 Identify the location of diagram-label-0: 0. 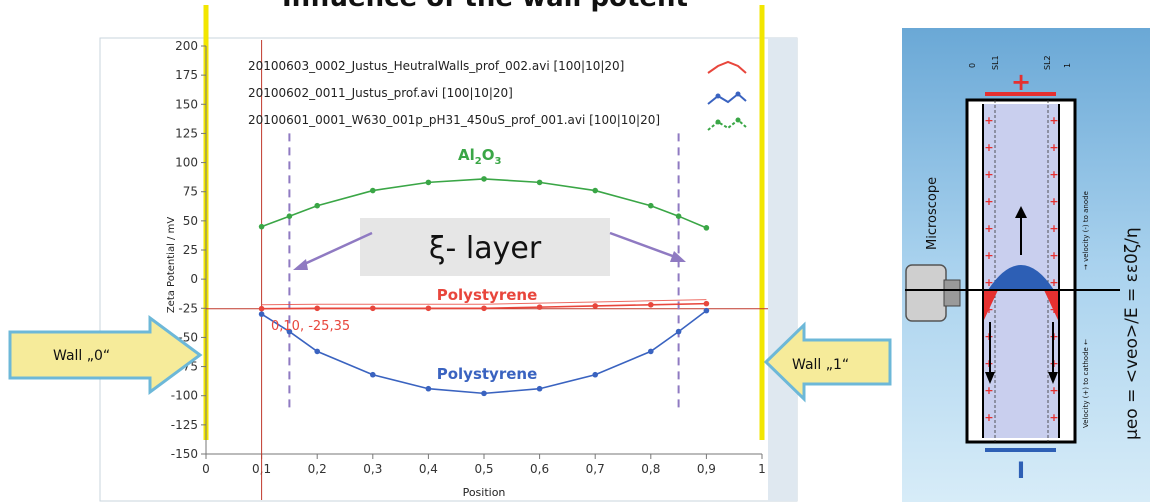
(972, 65).